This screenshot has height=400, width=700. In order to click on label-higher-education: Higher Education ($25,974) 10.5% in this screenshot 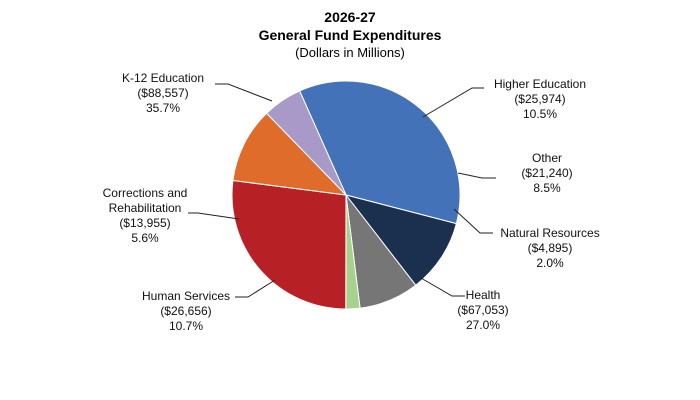, I will do `click(540, 99)`.